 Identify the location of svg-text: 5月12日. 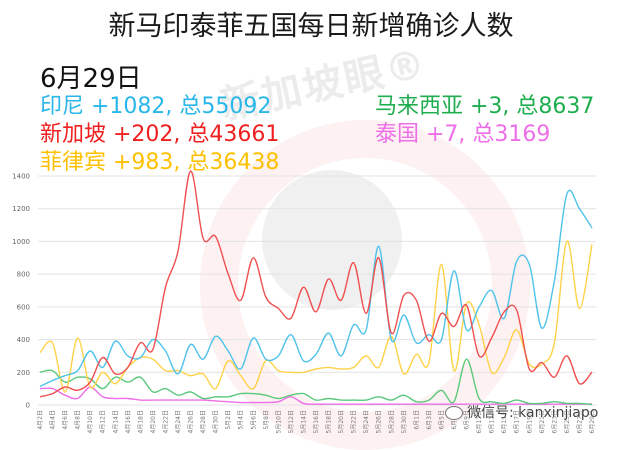
(291, 421).